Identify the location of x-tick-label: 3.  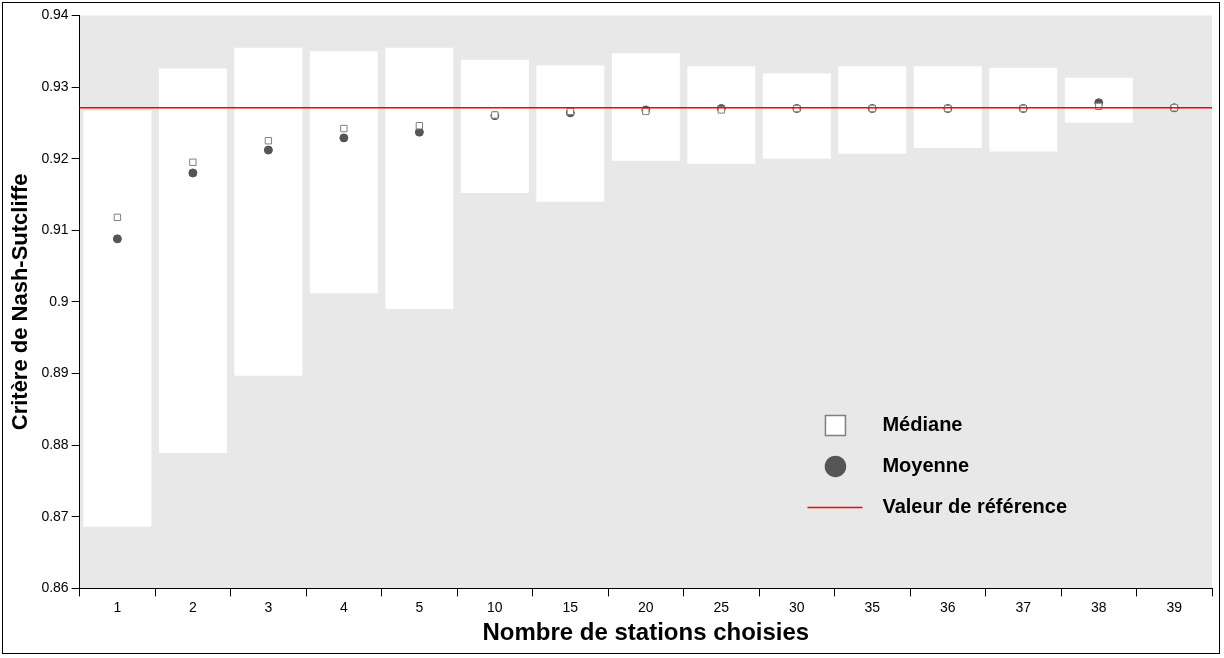
(268, 606).